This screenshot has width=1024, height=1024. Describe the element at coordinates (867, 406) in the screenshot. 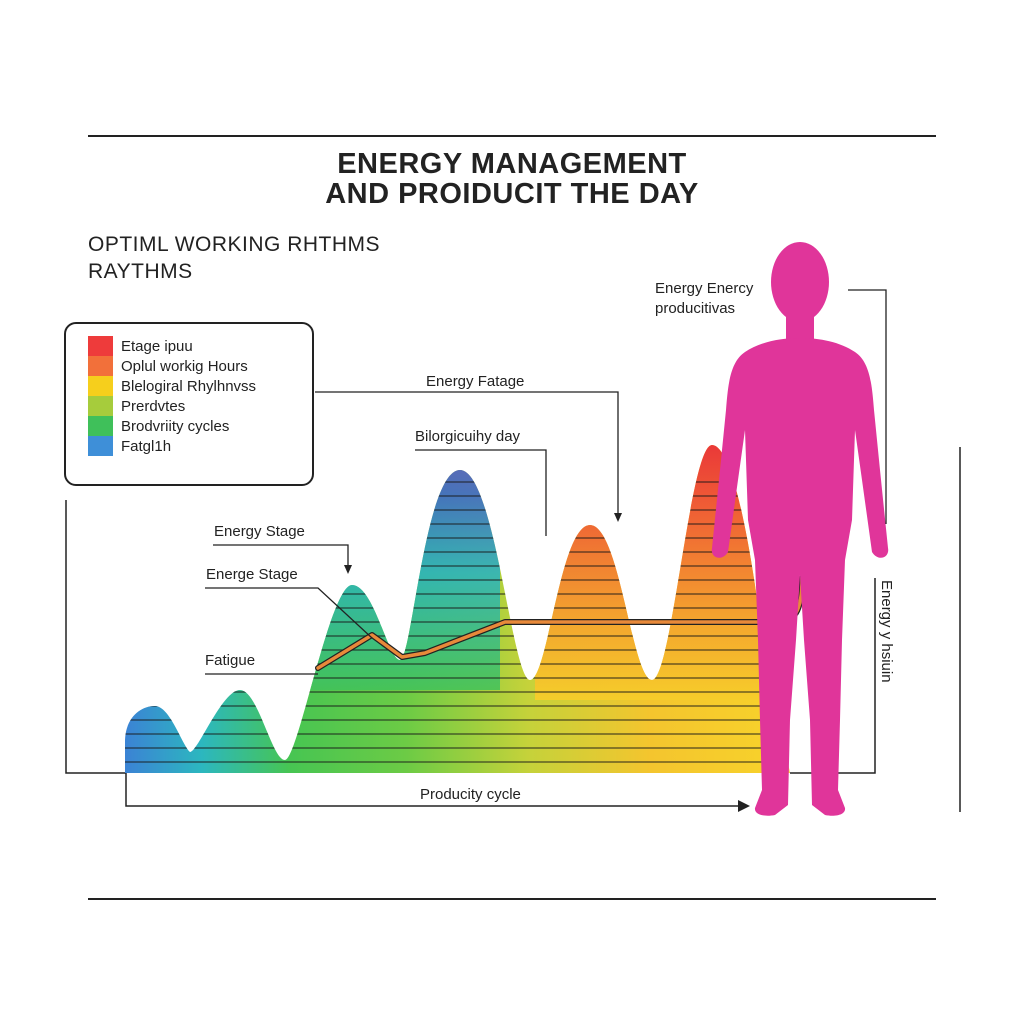

I see `energy-productives-leader` at that location.